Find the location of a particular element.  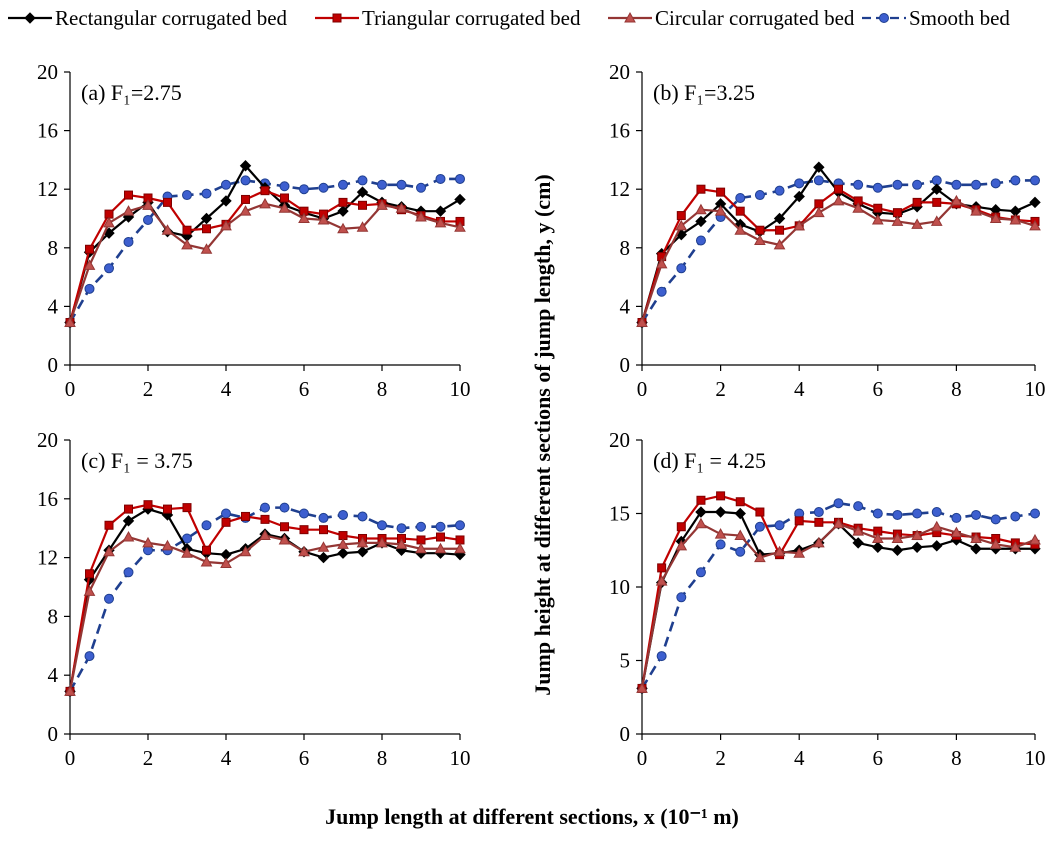

y-tick-label: 4 is located at coordinates (53, 675).